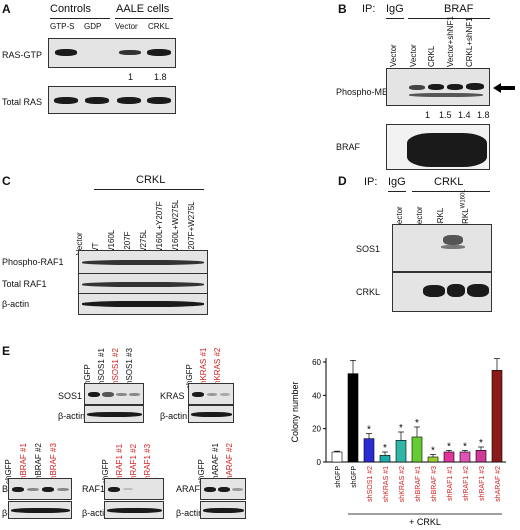 The height and width of the screenshot is (530, 520). Describe the element at coordinates (149, 189) in the screenshot. I see `panel-c-crkl-line` at that location.